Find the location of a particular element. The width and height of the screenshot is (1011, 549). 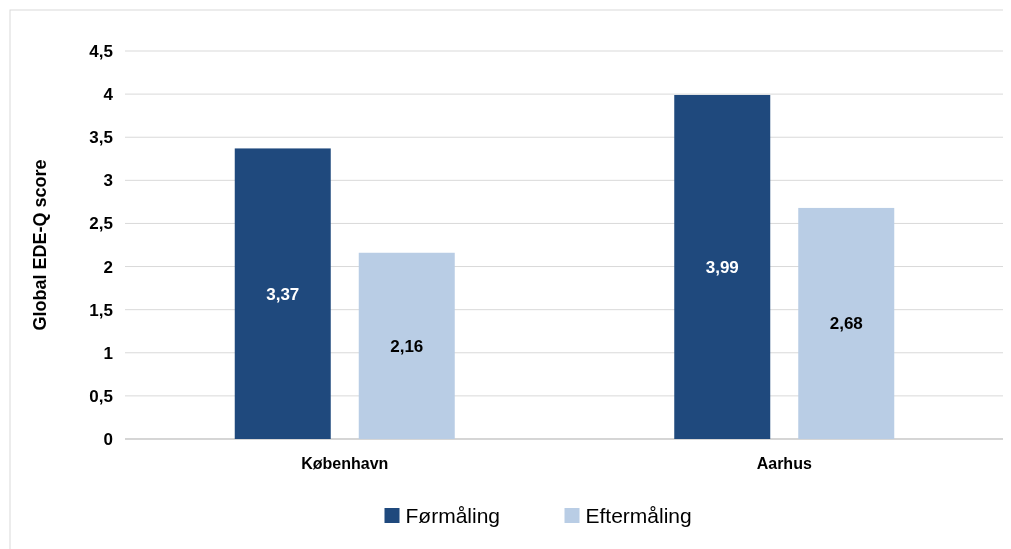

y-tick-label: 1 is located at coordinates (108, 353).